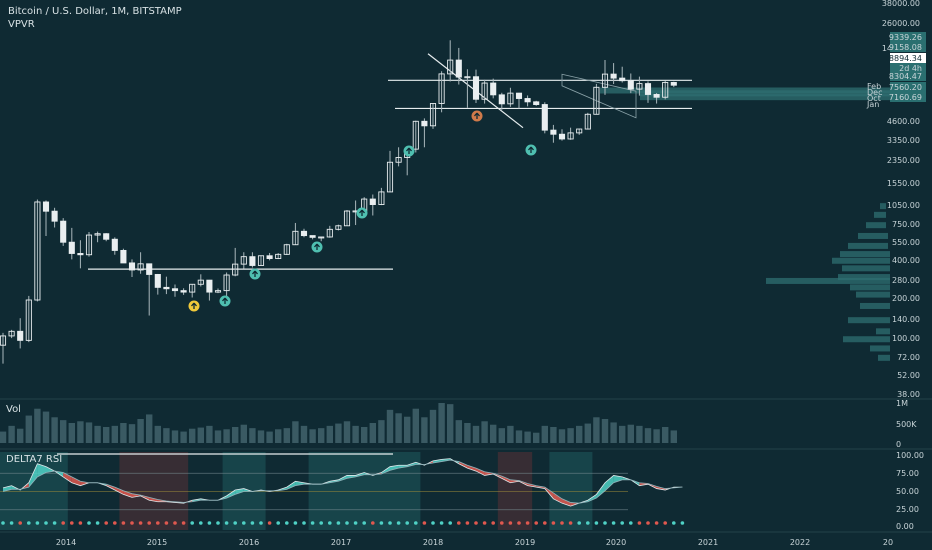  I want to click on price-tick-label: 72.00, so click(908, 357).